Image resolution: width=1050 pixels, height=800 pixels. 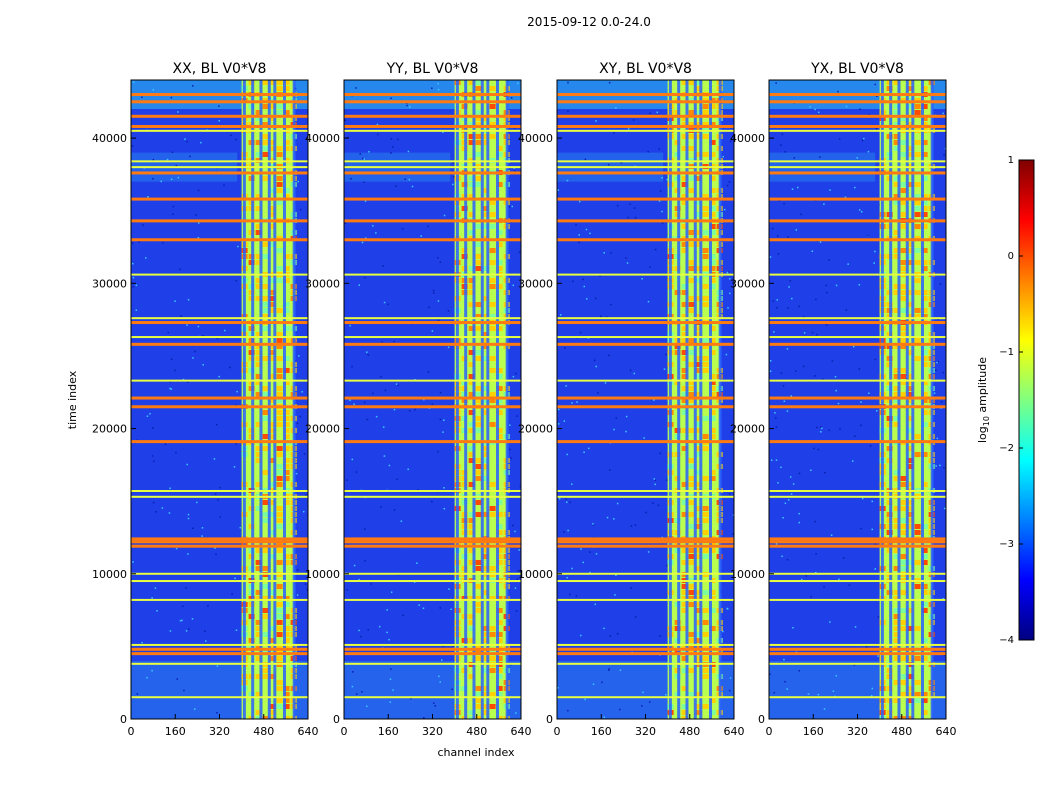 I want to click on y-tick-label: 30000, so click(x=109, y=283).